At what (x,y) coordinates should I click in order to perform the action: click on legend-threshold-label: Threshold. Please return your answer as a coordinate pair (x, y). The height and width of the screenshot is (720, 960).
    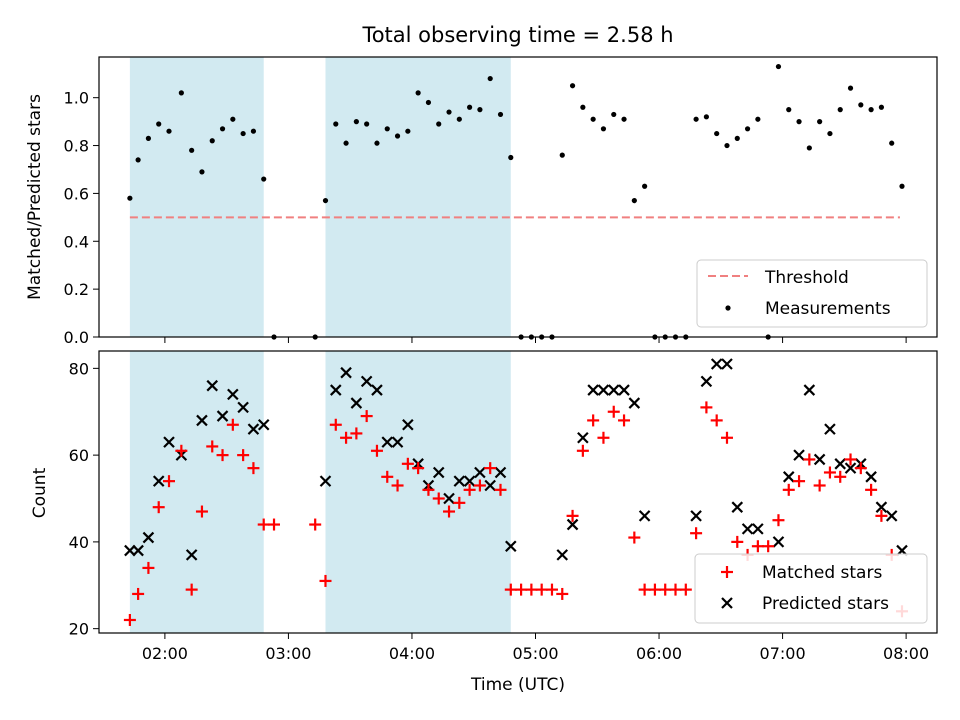
    Looking at the image, I should click on (806, 278).